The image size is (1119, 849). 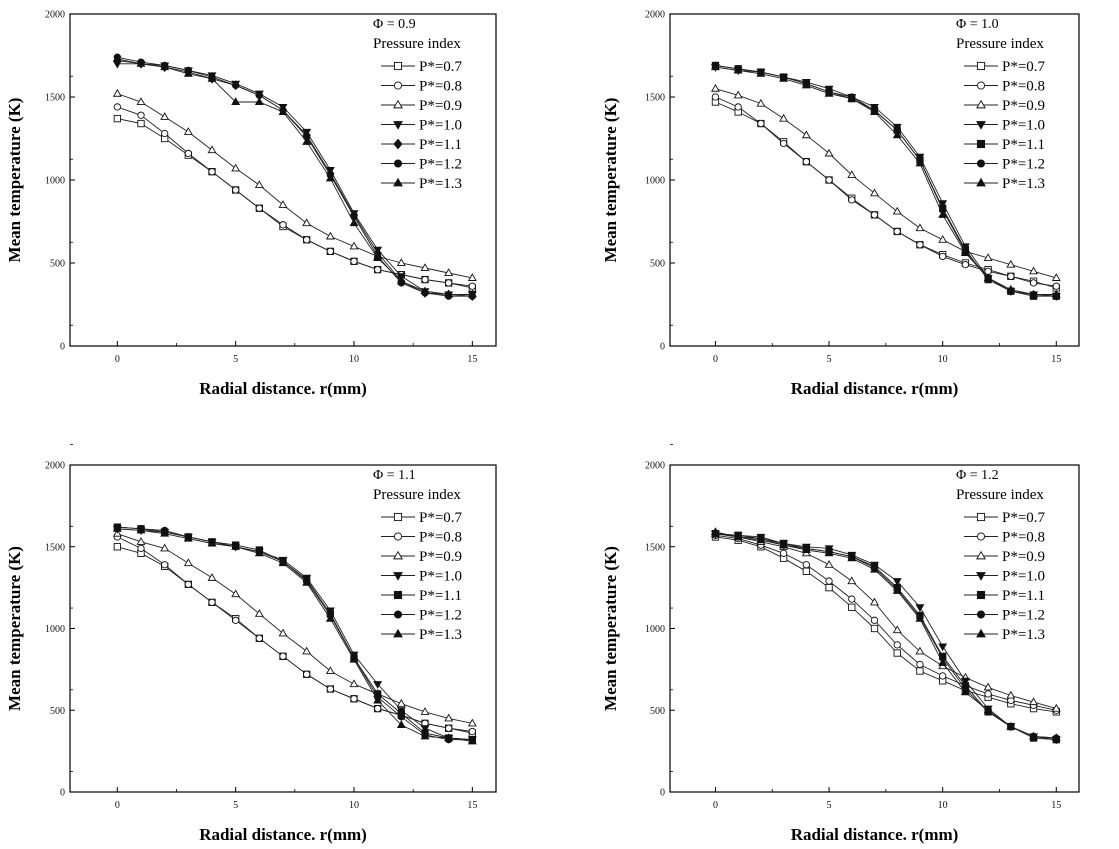 I want to click on legend-entry: P*=0.7, so click(x=1024, y=518).